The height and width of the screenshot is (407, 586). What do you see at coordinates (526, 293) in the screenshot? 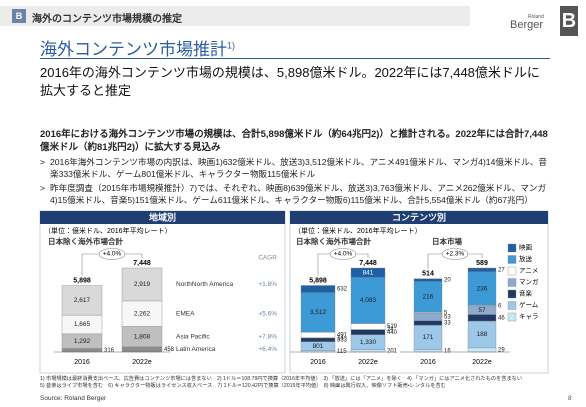
I see `legend-label: 音楽` at bounding box center [526, 293].